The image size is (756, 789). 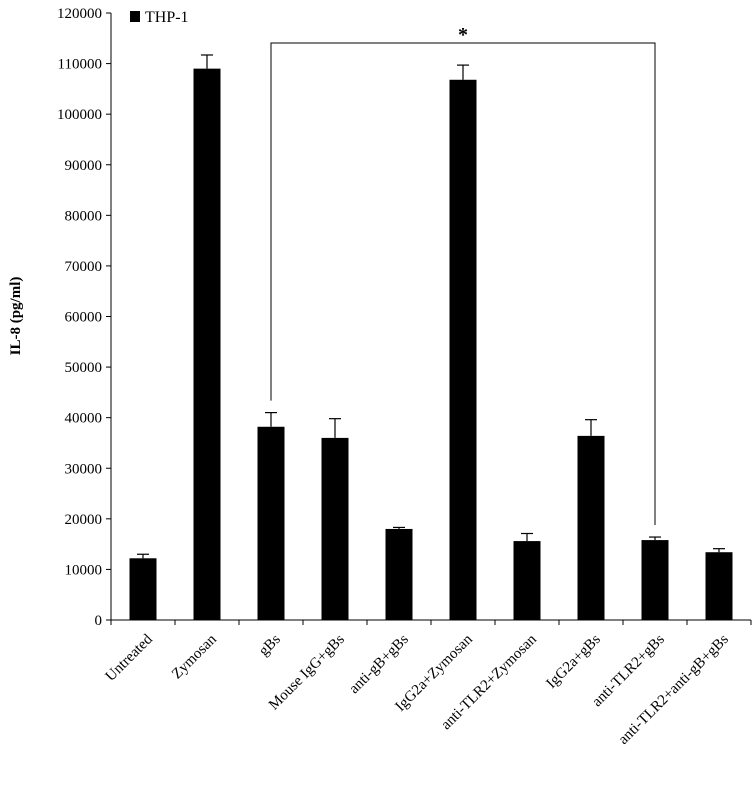 I want to click on y-tick-label: 10000, so click(x=84, y=570).